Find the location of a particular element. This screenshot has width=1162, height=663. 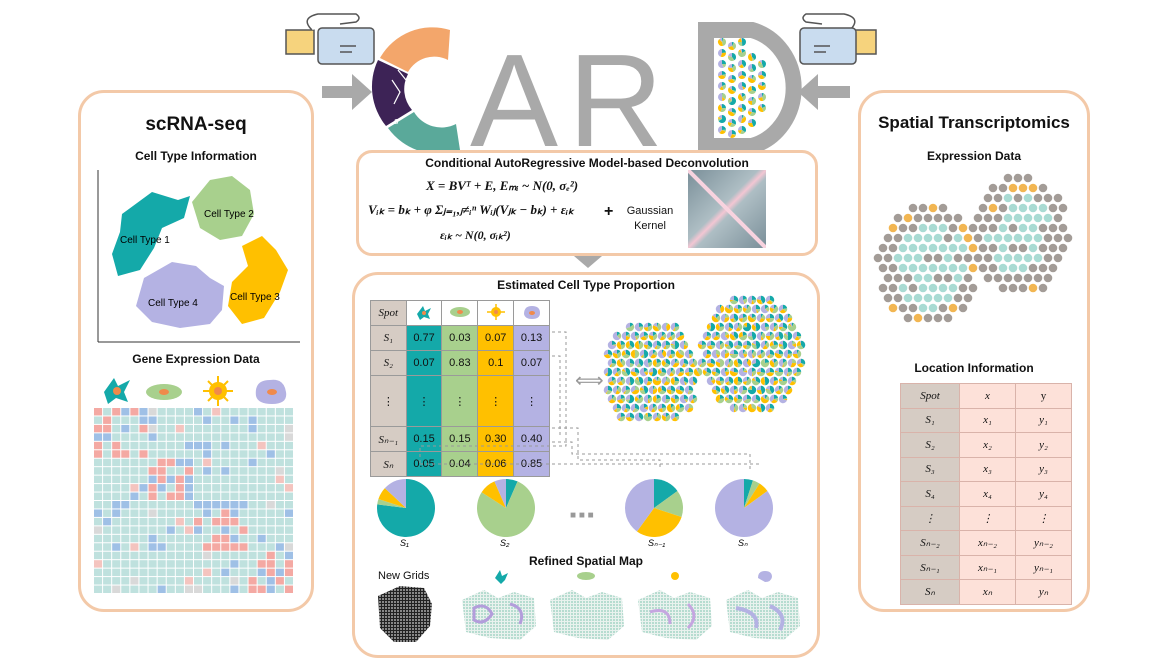

location-x: x₁ is located at coordinates (987, 420).